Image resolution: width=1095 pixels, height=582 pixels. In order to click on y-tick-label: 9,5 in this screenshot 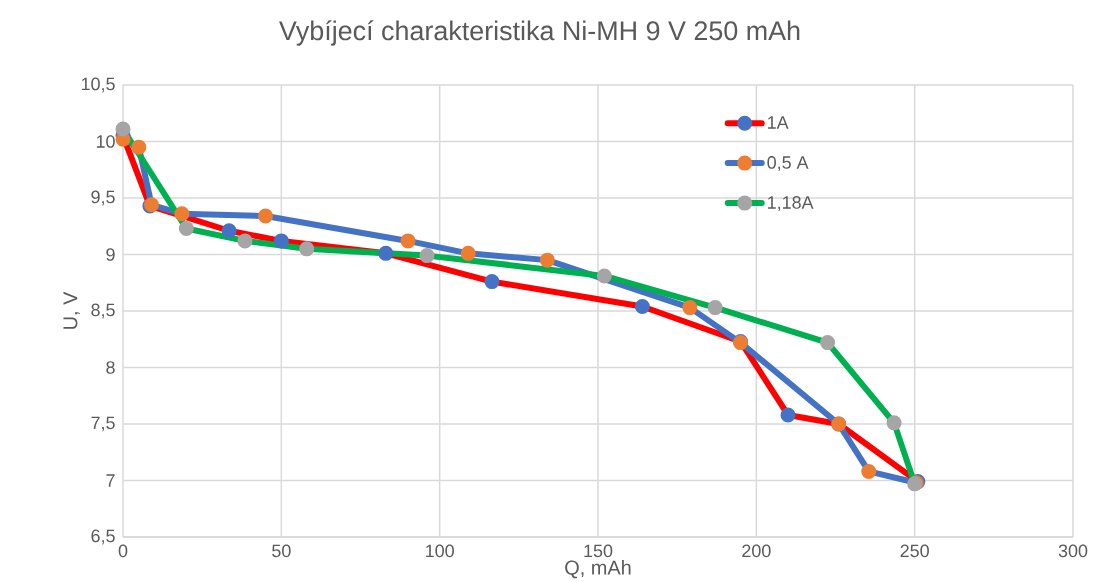, I will do `click(103, 198)`.